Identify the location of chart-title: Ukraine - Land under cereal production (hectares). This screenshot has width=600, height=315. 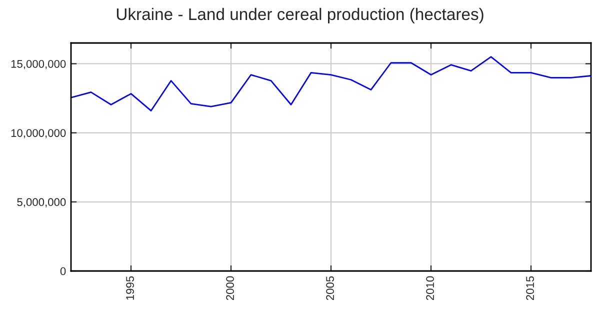
(300, 16).